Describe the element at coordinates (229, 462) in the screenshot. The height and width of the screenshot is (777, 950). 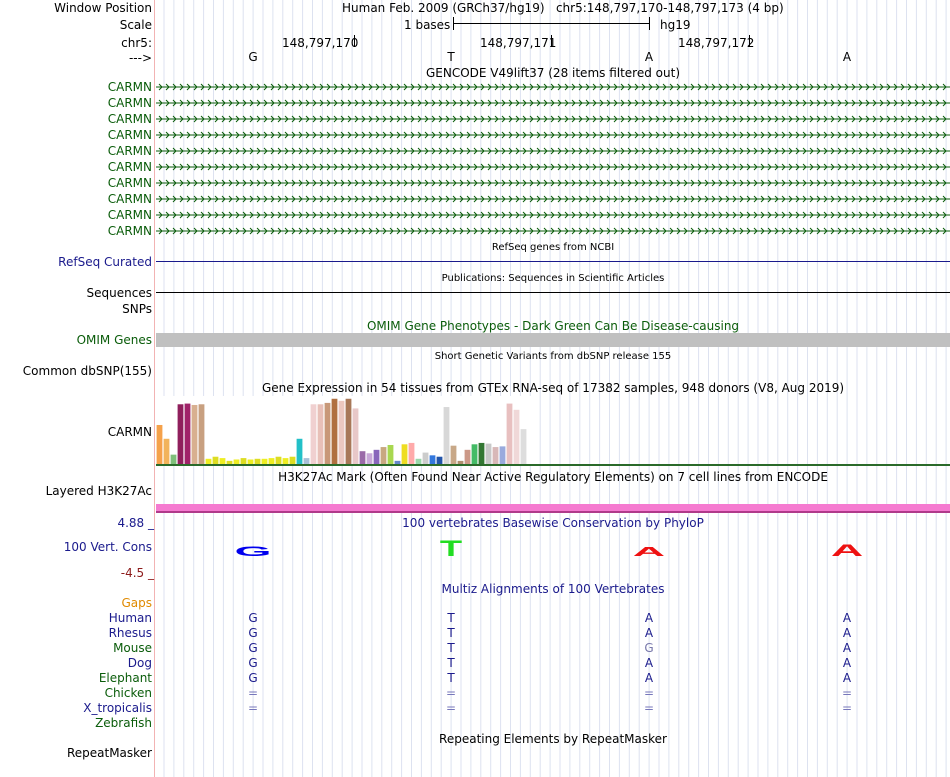
I see `gtex-bar-t11` at that location.